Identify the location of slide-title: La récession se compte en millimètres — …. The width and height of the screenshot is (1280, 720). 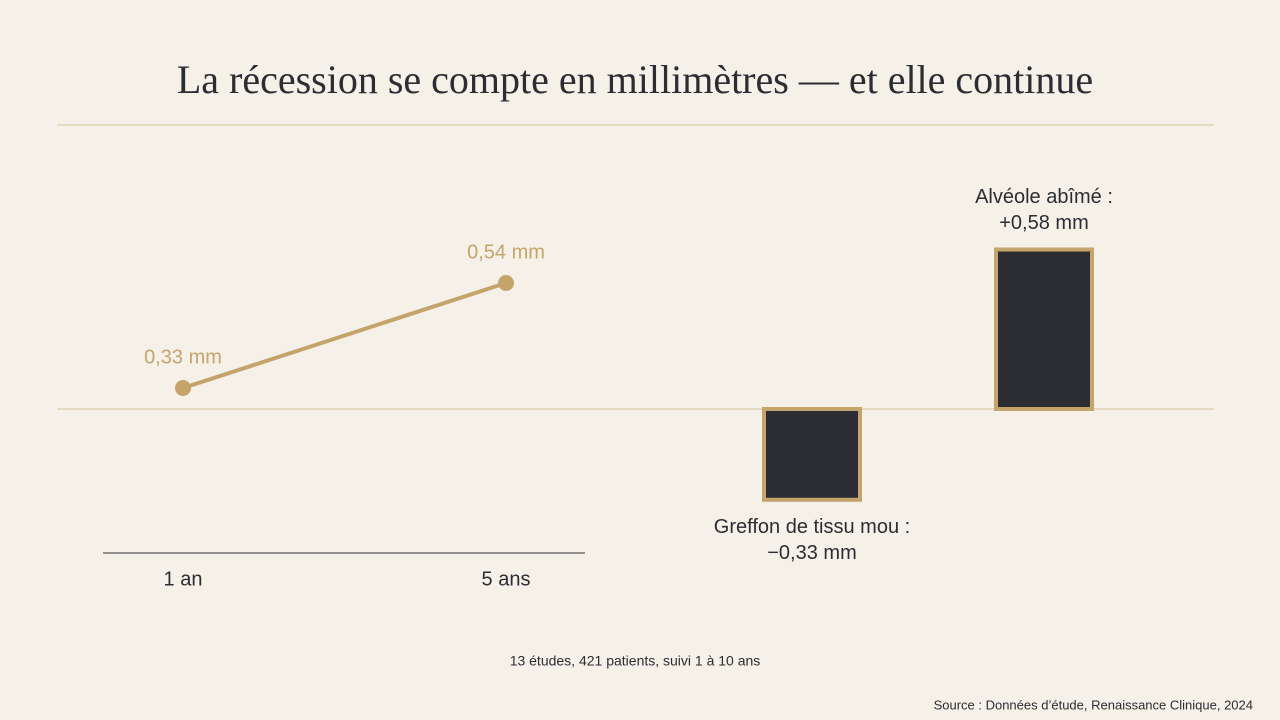
(635, 79).